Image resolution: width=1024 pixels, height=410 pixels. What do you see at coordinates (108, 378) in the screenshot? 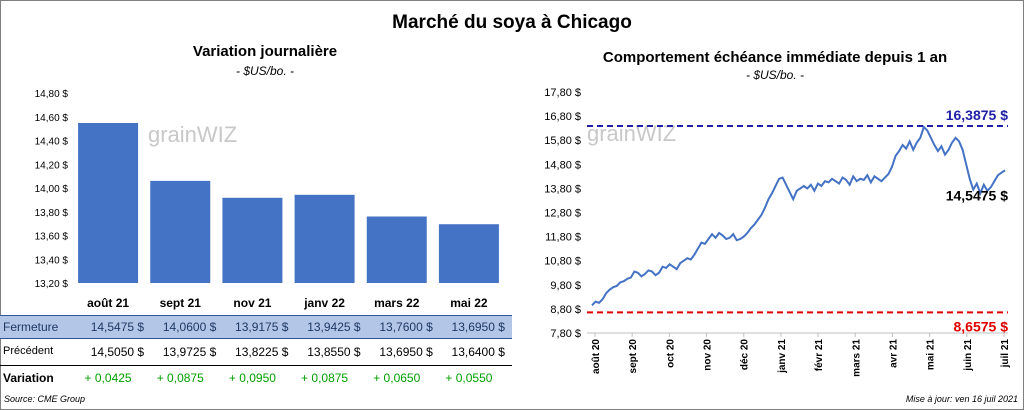
I see `table-cell: + 0,0425` at bounding box center [108, 378].